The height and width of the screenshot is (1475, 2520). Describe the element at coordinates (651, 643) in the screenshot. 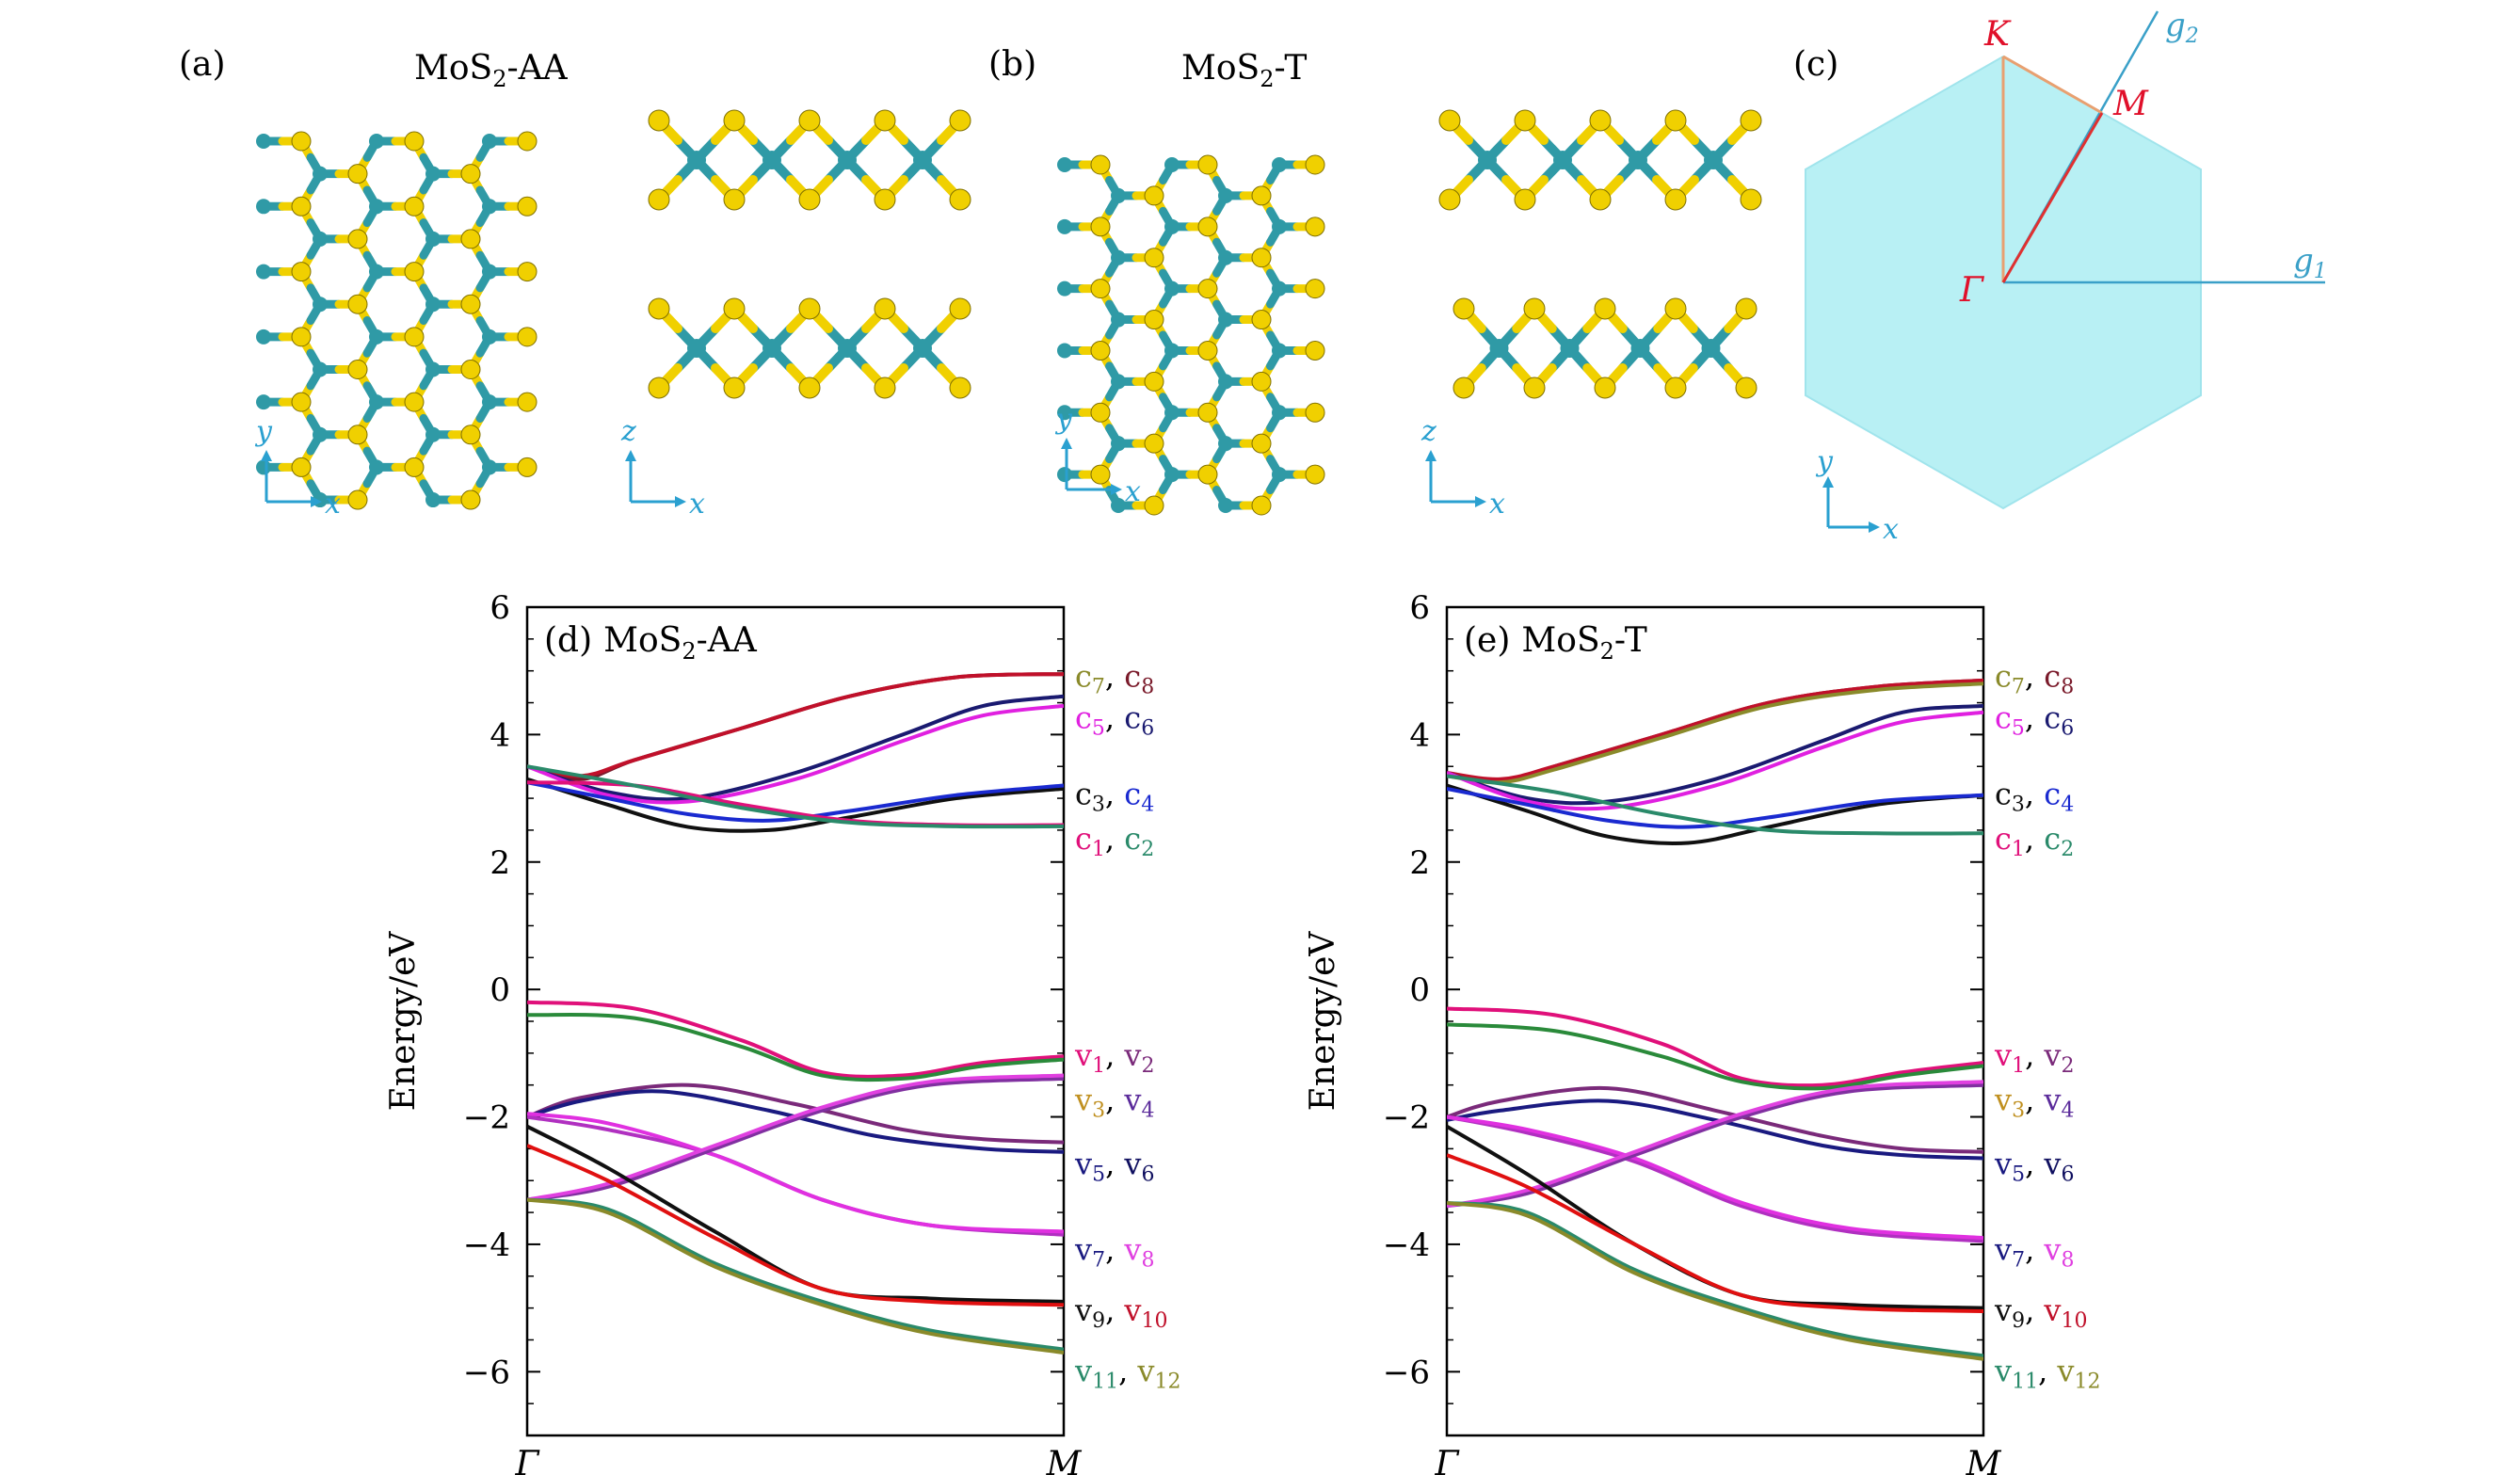

I see `panel-d-title: (d) MoS2-AA` at that location.